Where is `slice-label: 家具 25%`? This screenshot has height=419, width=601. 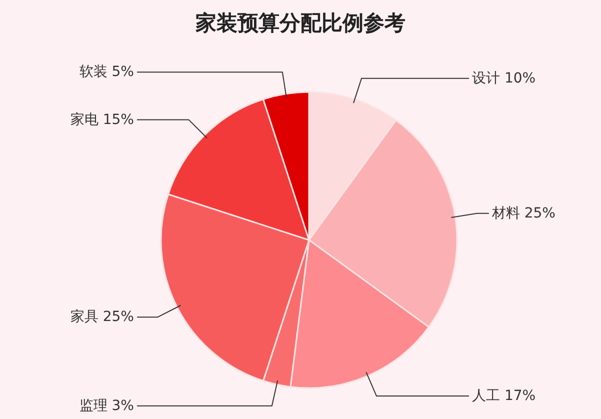 slice-label: 家具 25% is located at coordinates (102, 317).